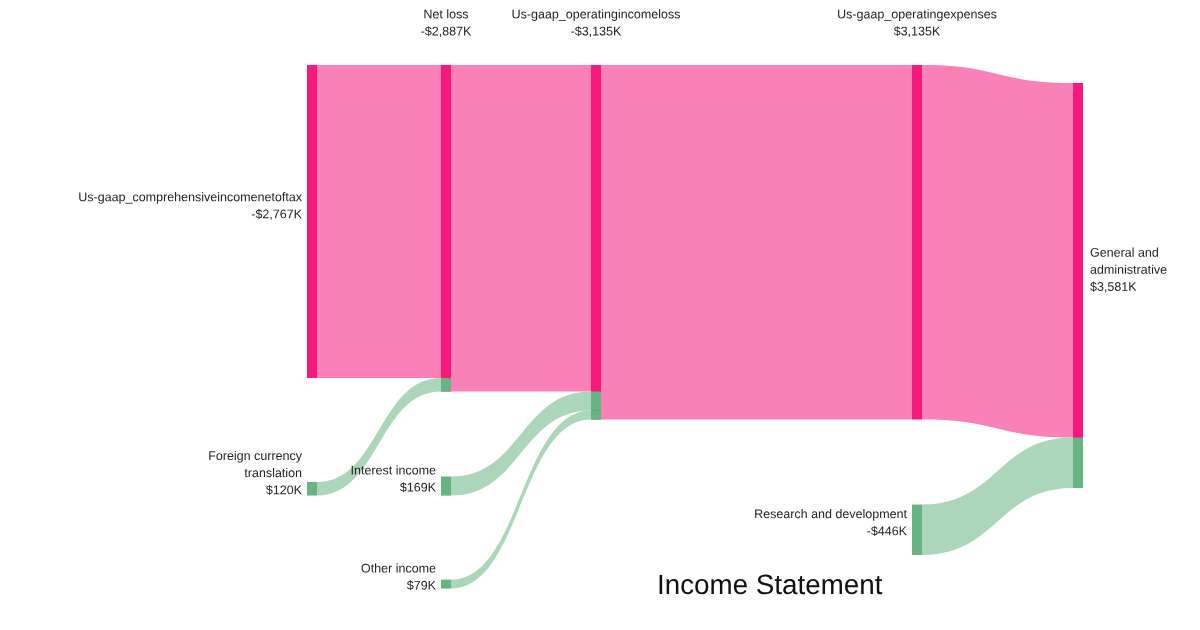 The width and height of the screenshot is (1200, 630). I want to click on category-label: Us-gaap_comprehensiveincomenetoftax, so click(190, 198).